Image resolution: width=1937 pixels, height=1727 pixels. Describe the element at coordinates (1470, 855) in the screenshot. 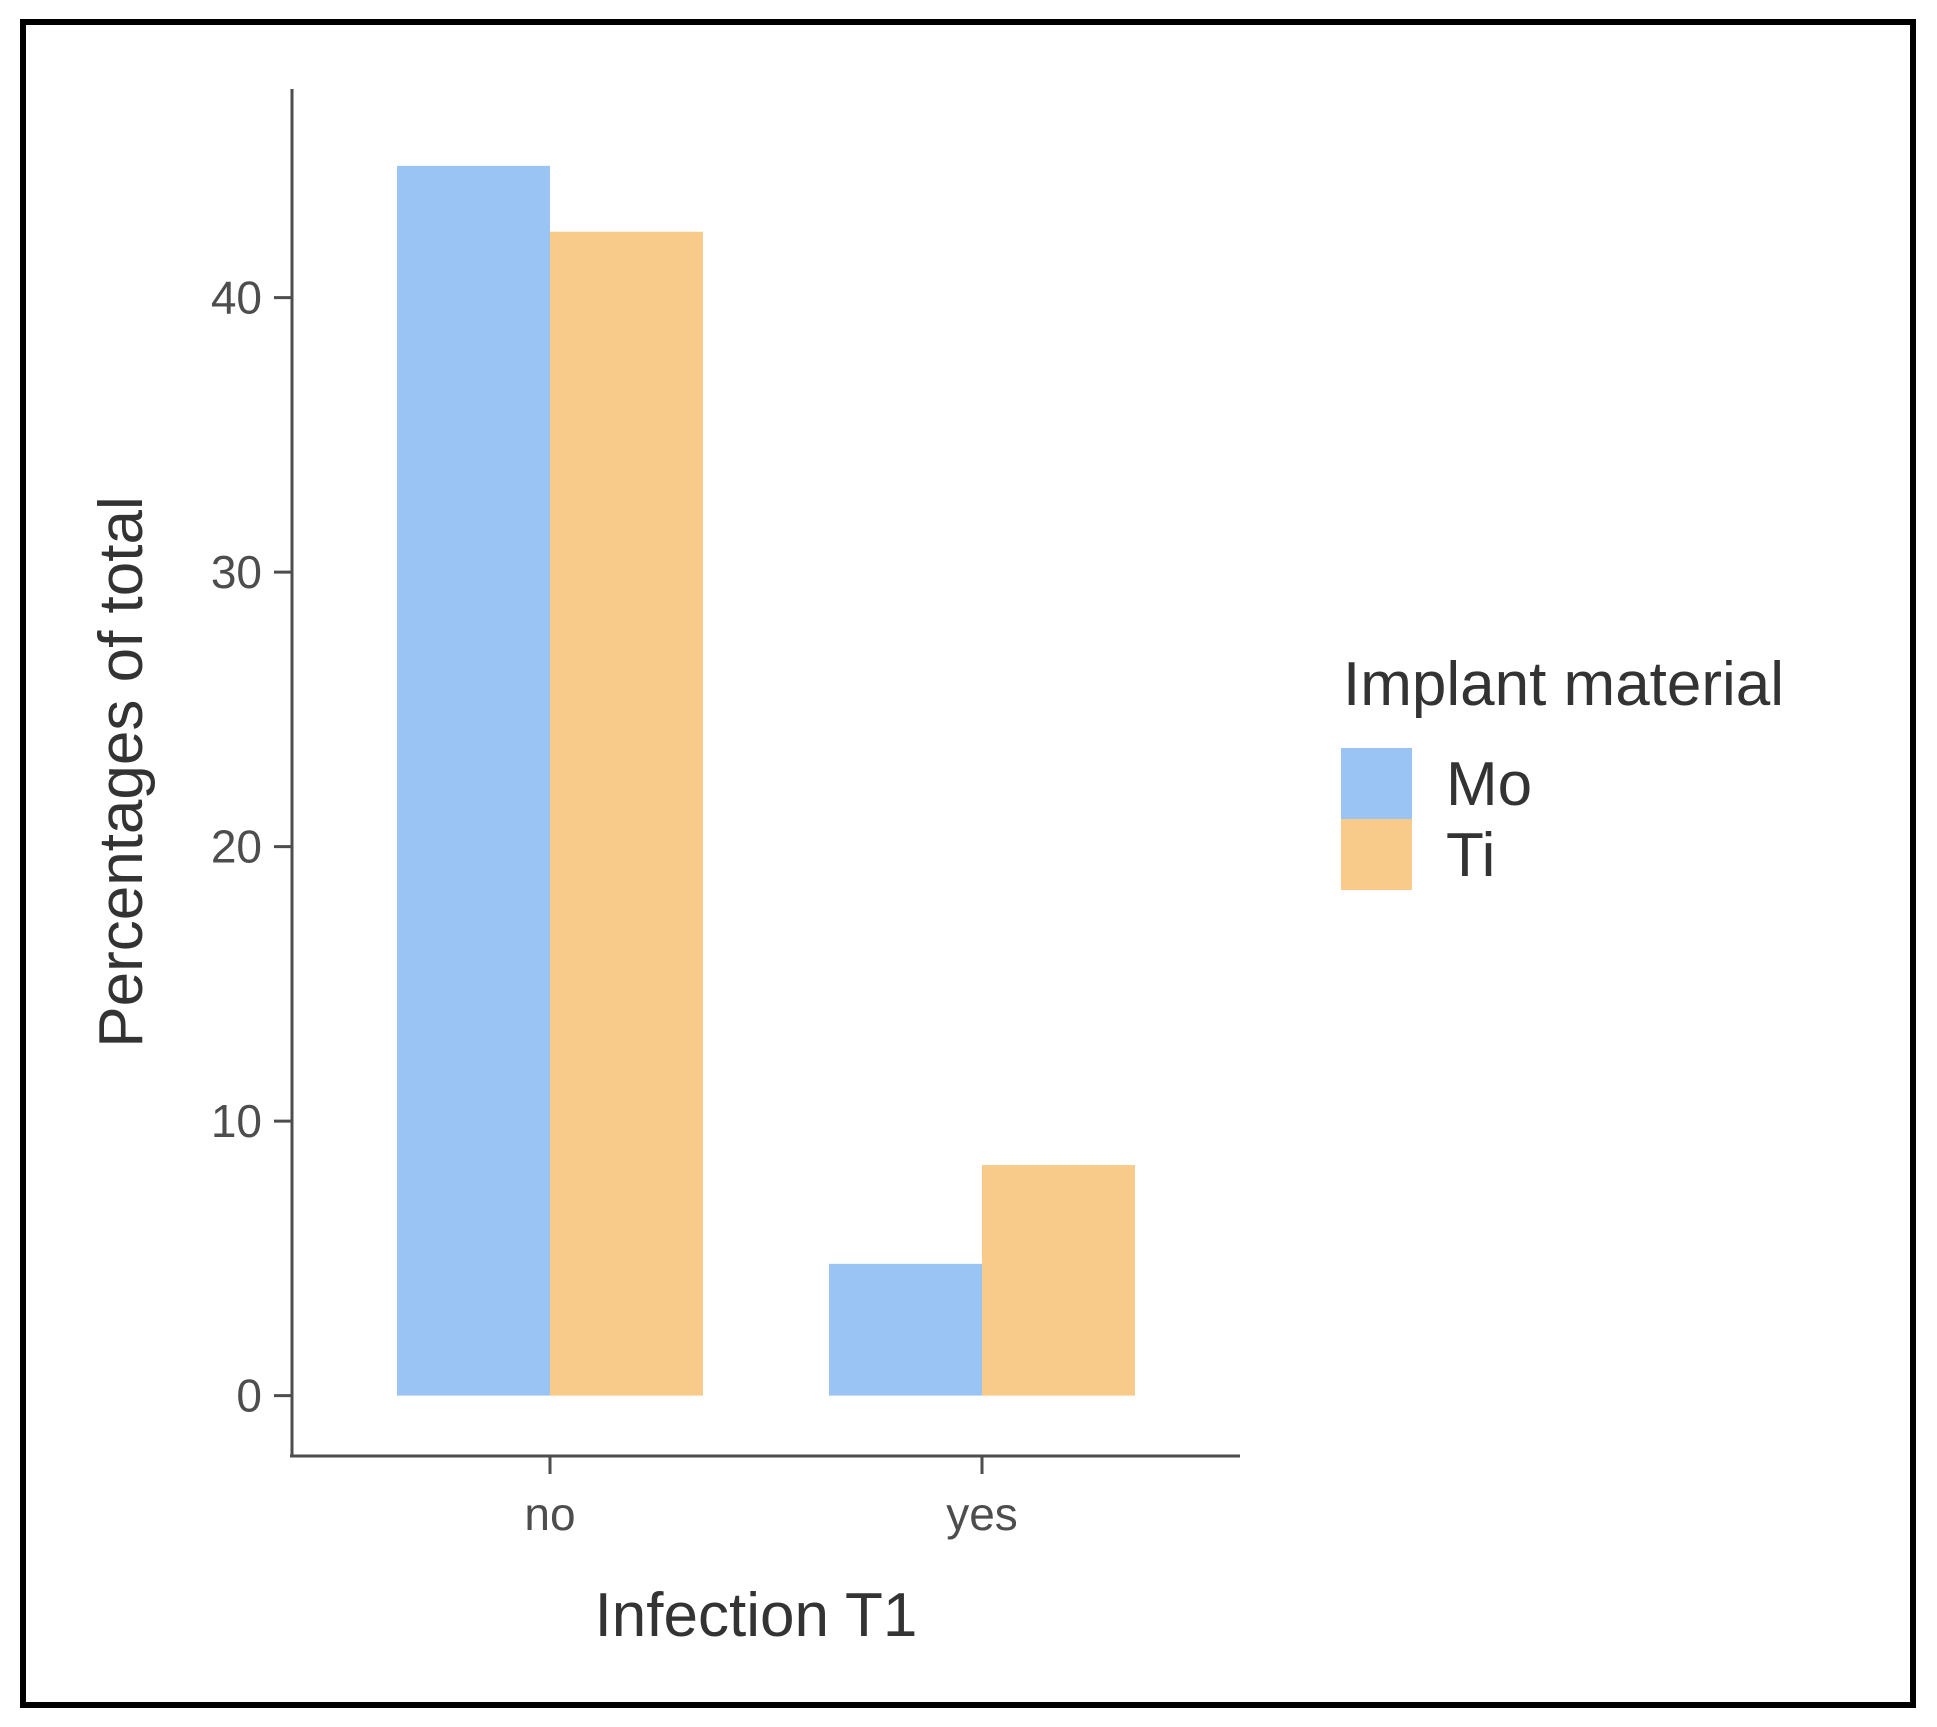

I see `legend-label-ti: Ti` at that location.